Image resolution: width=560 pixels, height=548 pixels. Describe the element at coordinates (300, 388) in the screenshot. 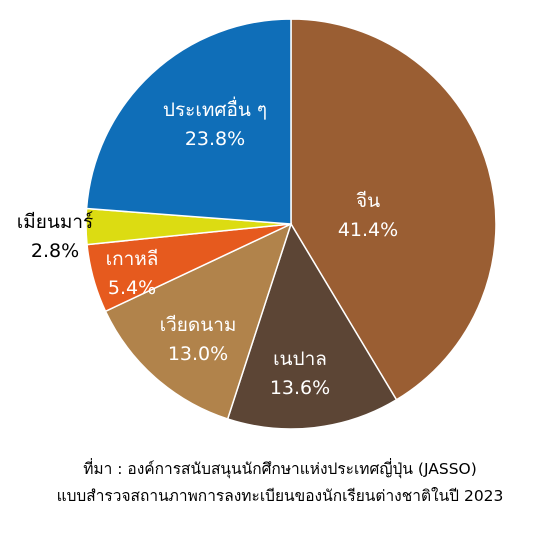

I see `slice-value-label-2: 13.6%` at that location.